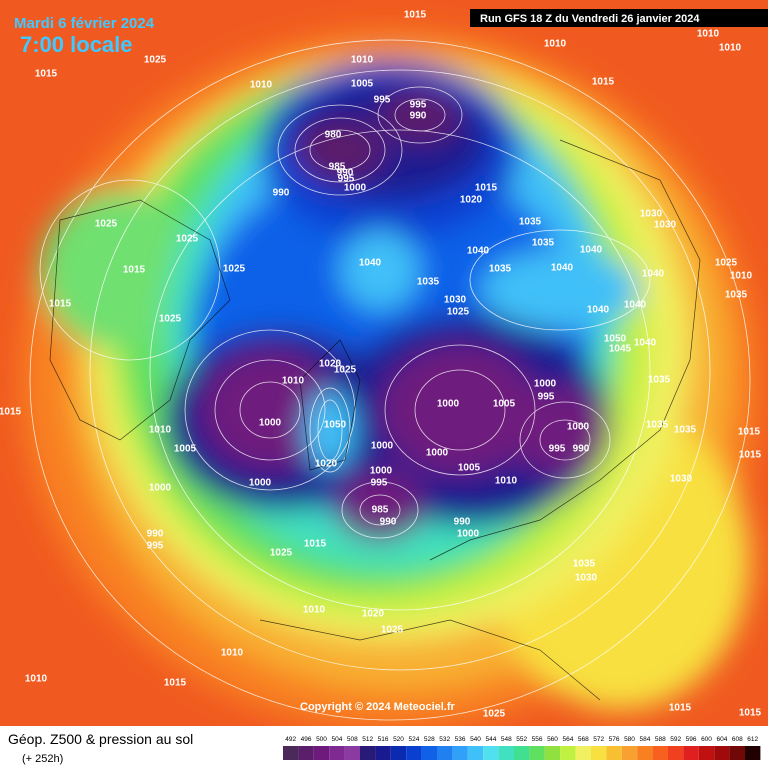 The height and width of the screenshot is (773, 768). I want to click on scale-label: 584, so click(644, 739).